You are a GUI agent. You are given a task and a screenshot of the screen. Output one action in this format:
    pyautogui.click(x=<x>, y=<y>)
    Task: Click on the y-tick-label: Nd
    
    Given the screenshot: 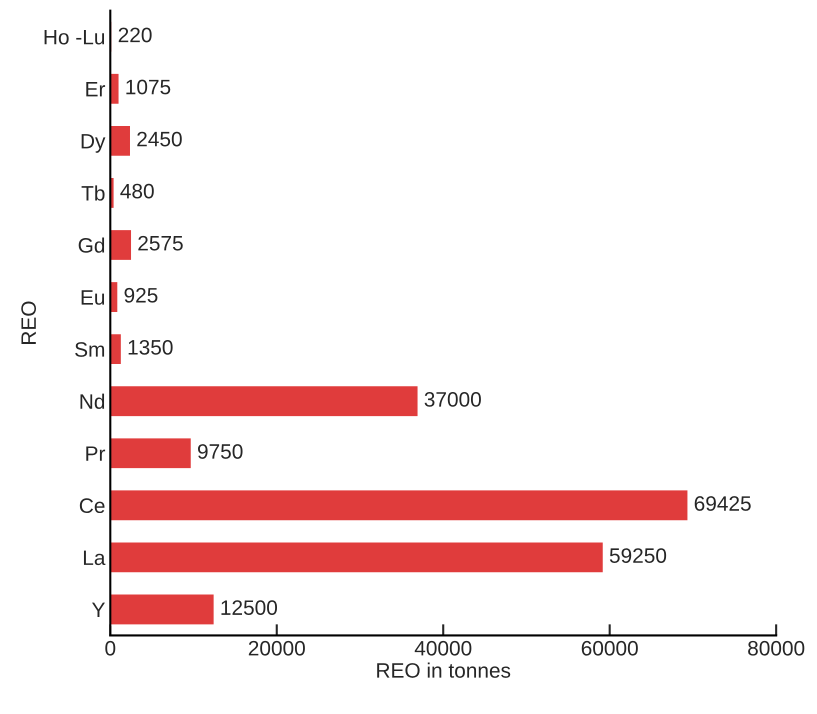 What is the action you would take?
    pyautogui.click(x=92, y=401)
    